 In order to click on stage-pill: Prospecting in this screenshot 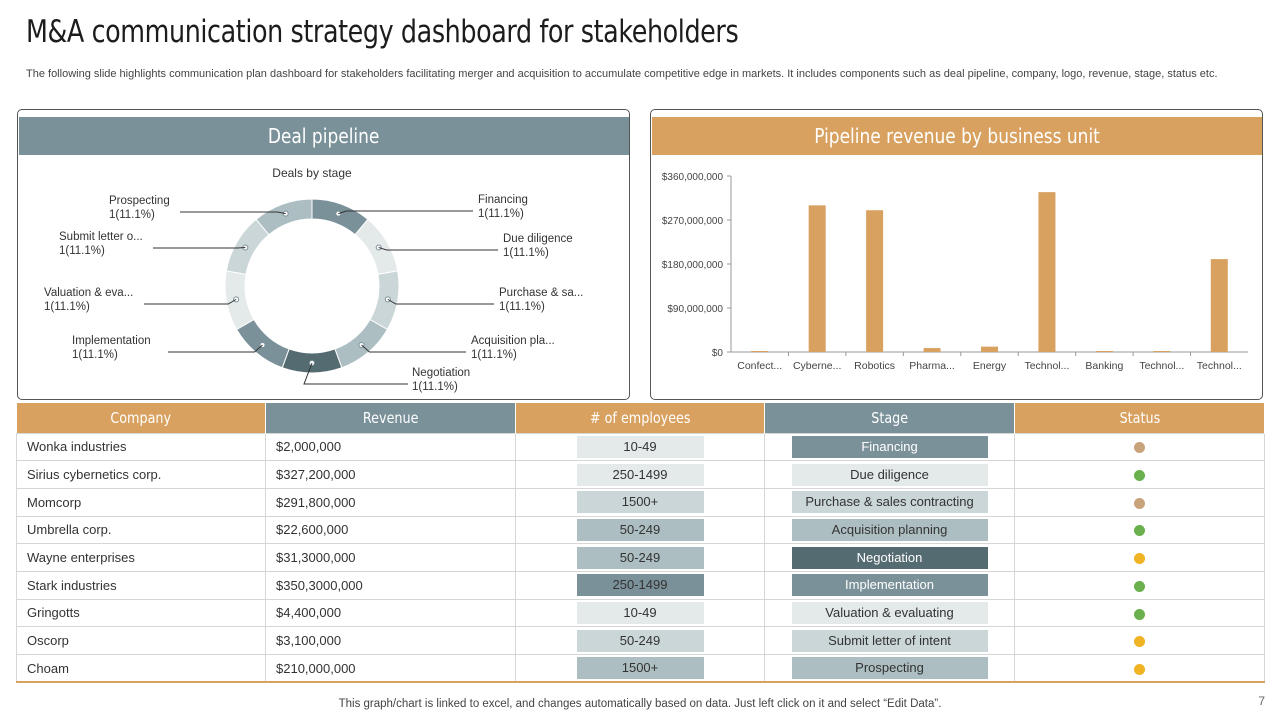, I will do `click(889, 668)`.